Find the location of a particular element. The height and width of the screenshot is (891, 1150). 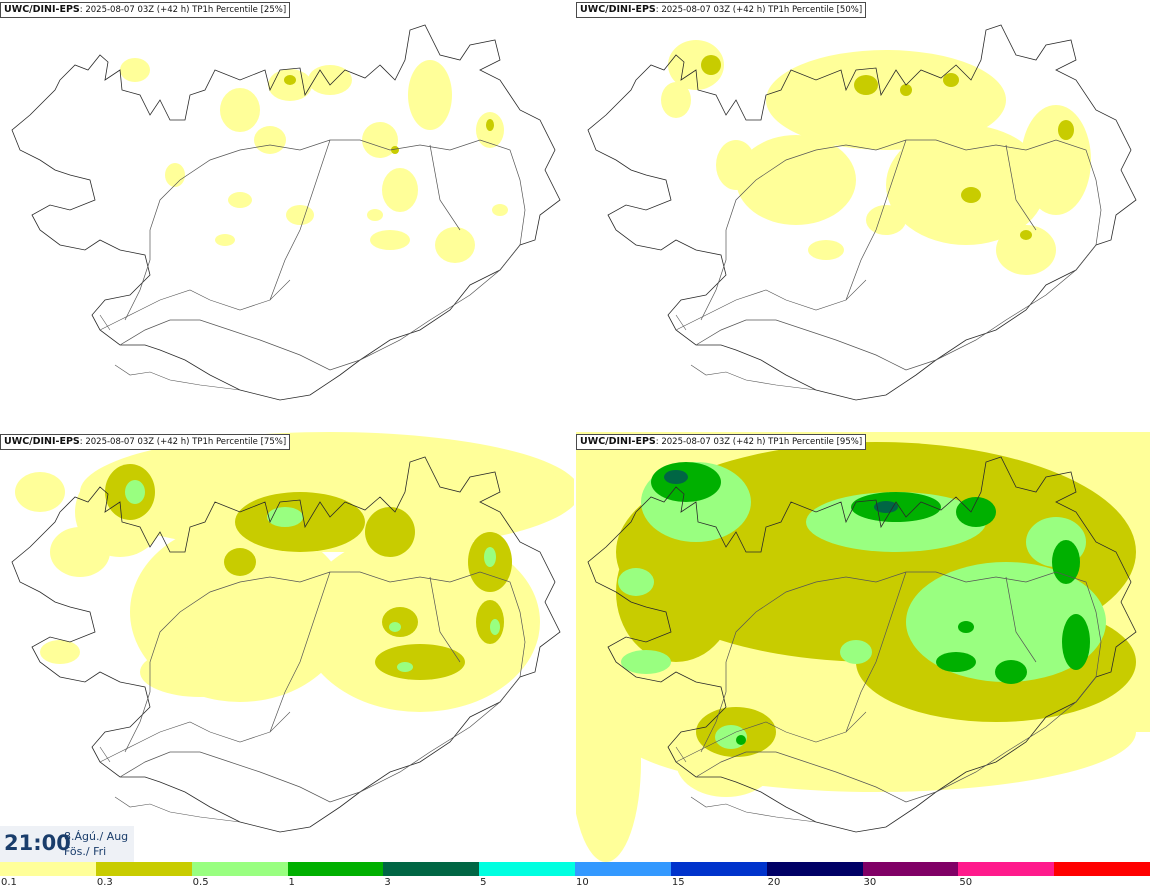

product-name: TP1h Percentile [25%] is located at coordinates (239, 10).